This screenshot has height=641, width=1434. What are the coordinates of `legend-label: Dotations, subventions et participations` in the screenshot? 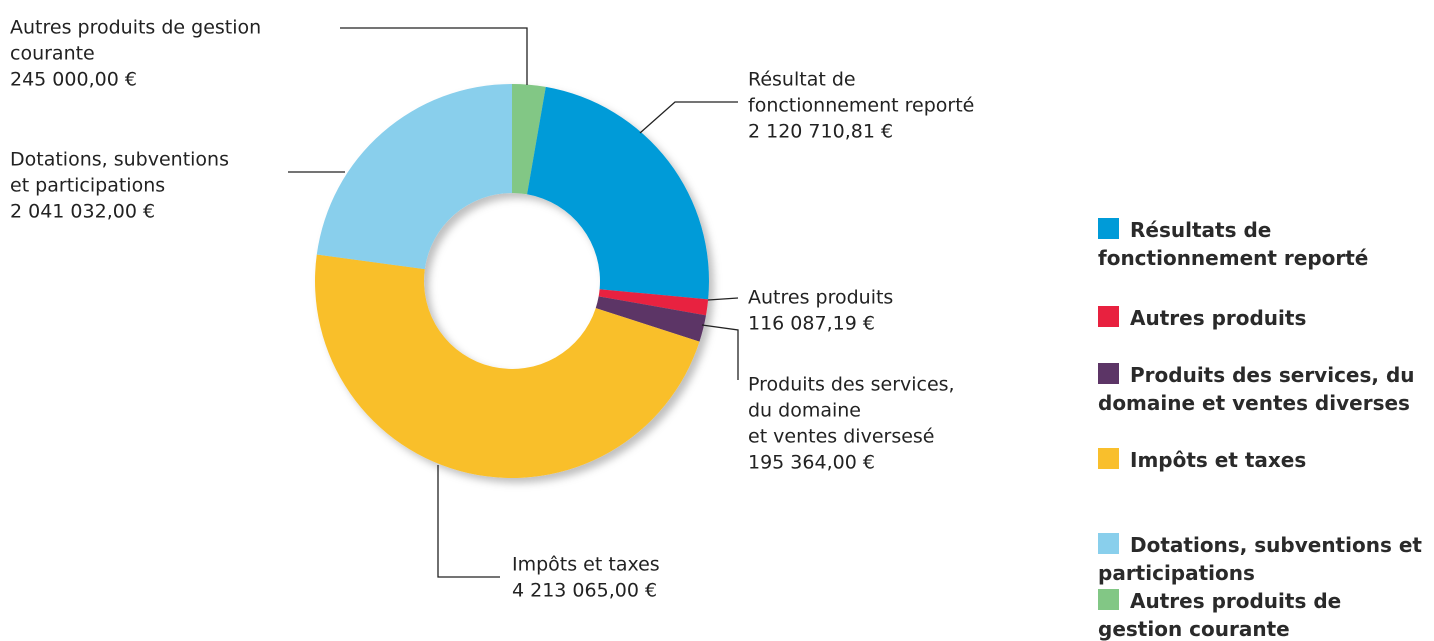 It's located at (1260, 559).